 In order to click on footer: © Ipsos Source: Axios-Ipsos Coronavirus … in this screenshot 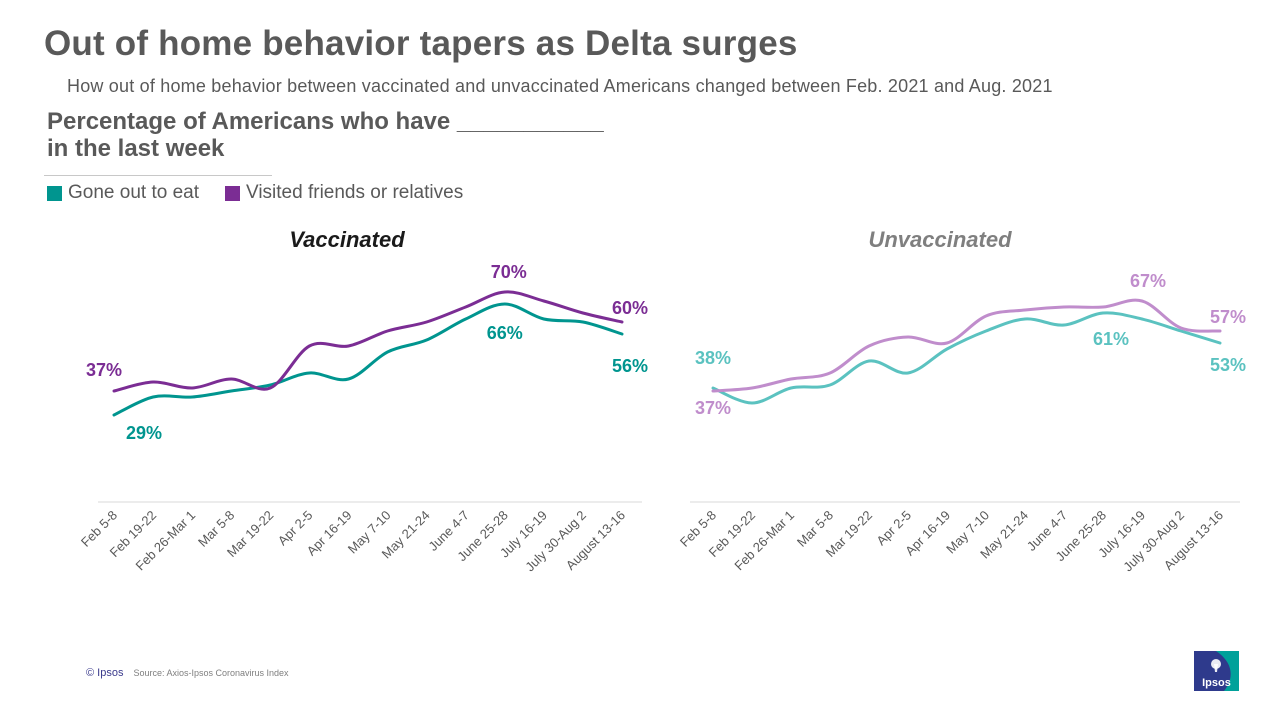, I will do `click(187, 673)`.